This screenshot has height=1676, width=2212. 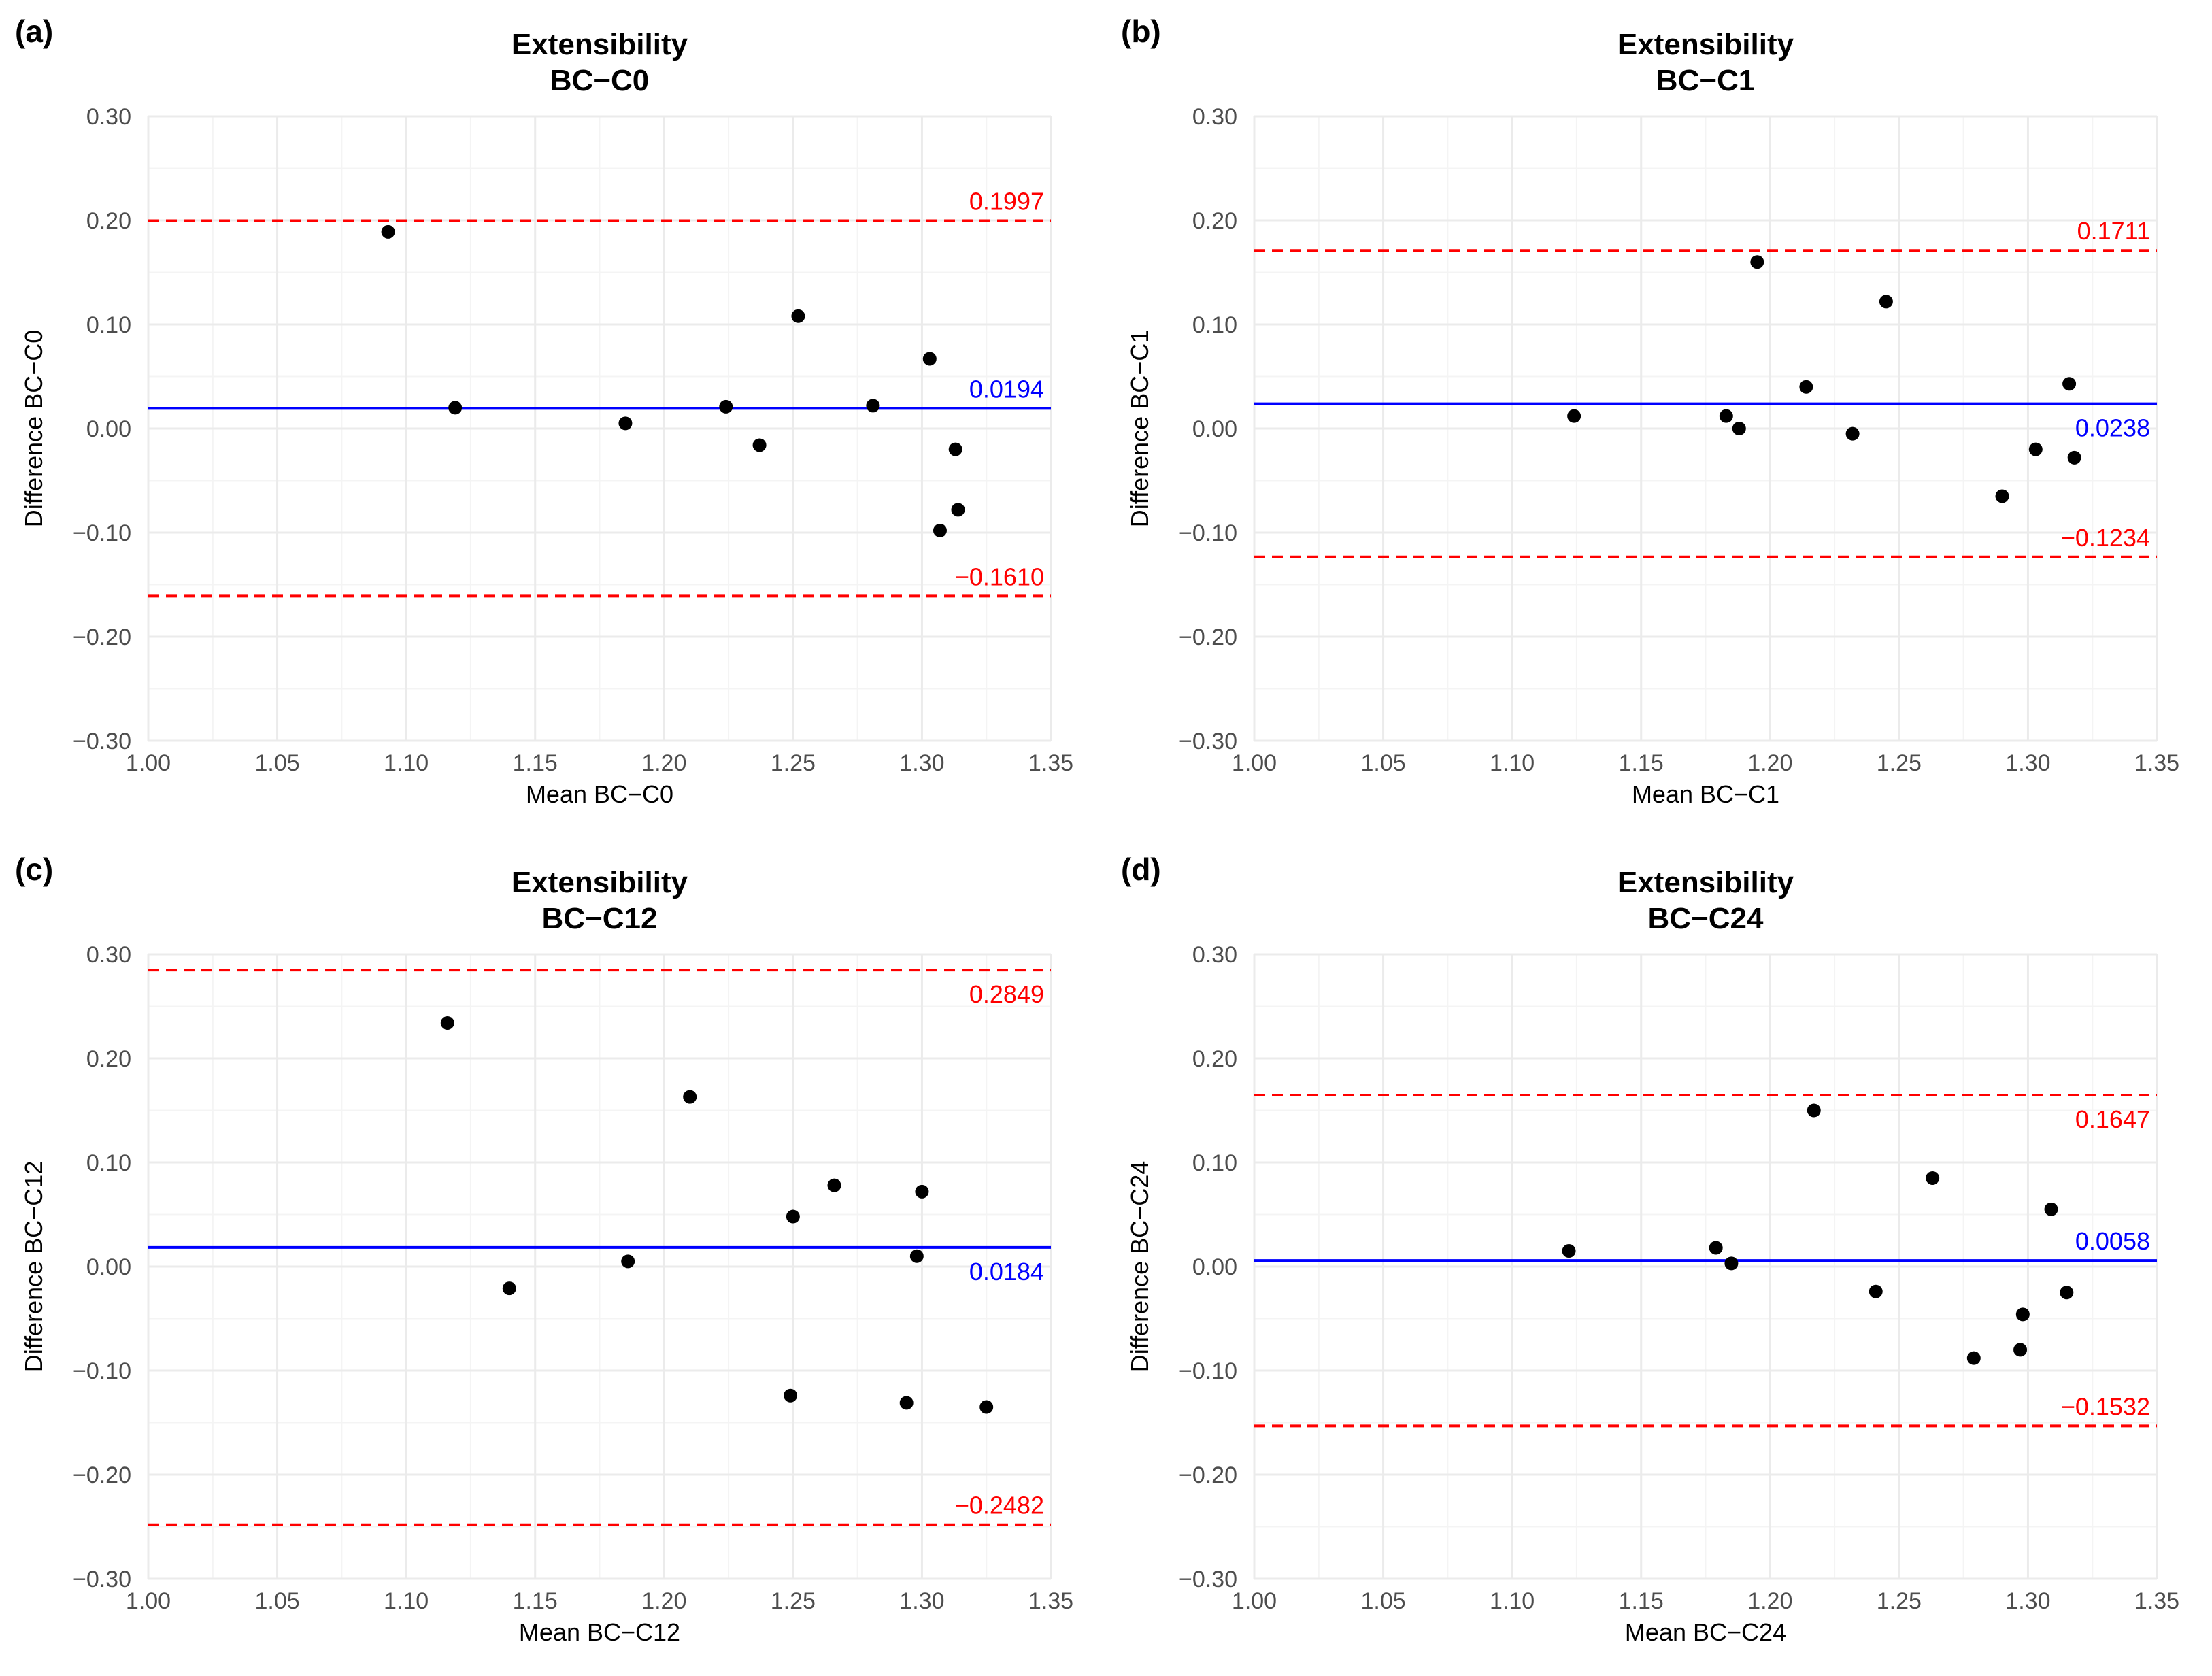 I want to click on lower-loa-label: −0.1234, so click(x=2105, y=538).